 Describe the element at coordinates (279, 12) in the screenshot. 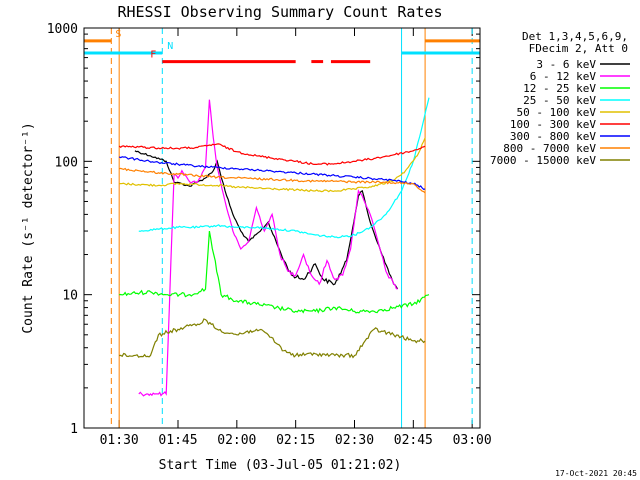

I see `chart-title: RHESSI Observing Summary Count Rates` at that location.